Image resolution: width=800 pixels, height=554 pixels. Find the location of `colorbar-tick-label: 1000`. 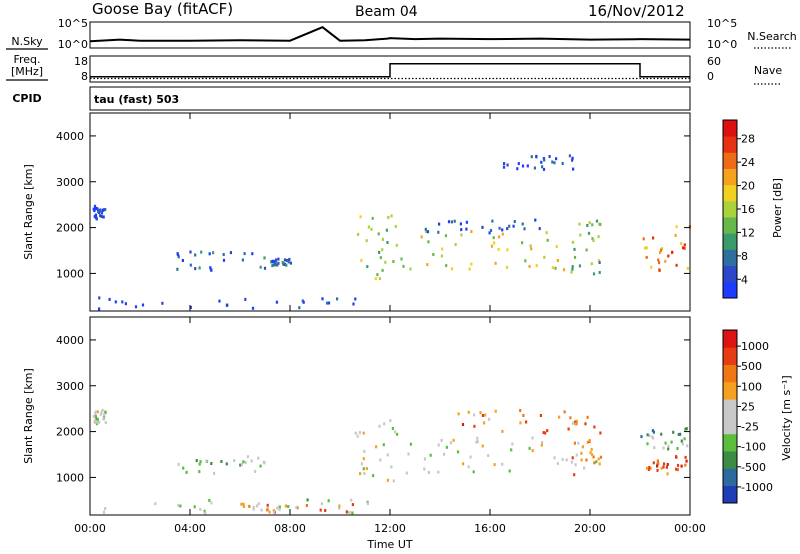

colorbar-tick-label: 1000 is located at coordinates (755, 346).